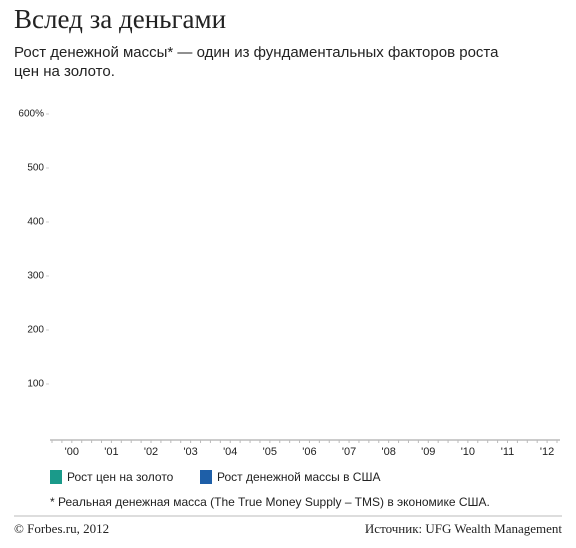 The image size is (576, 548). I want to click on x-tick-label: '01, so click(111, 452).